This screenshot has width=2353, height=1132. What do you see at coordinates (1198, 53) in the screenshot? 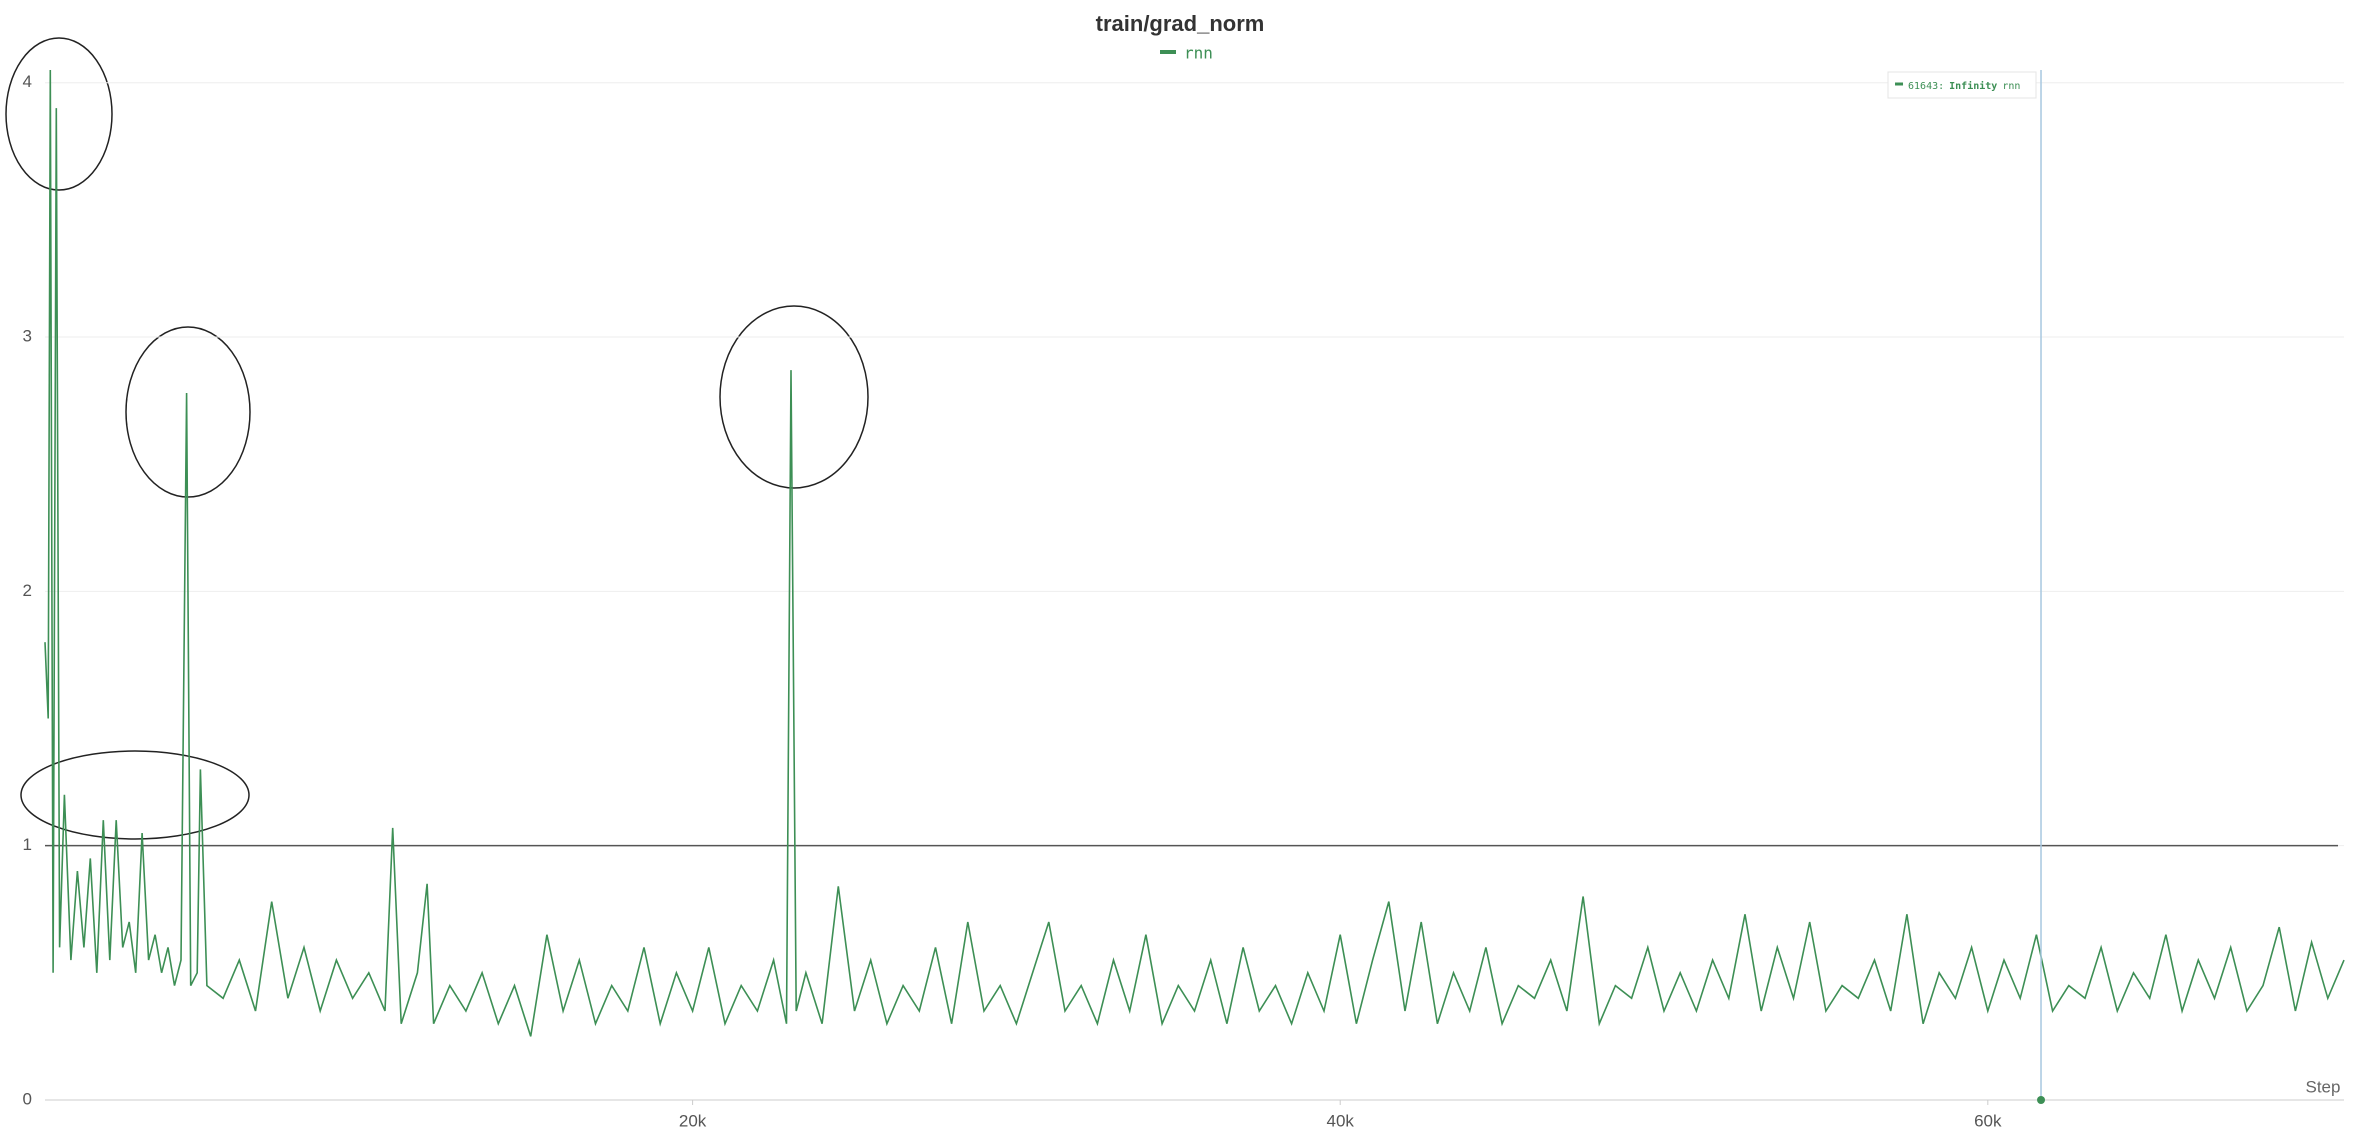
I see `legend-label: rnn` at bounding box center [1198, 53].